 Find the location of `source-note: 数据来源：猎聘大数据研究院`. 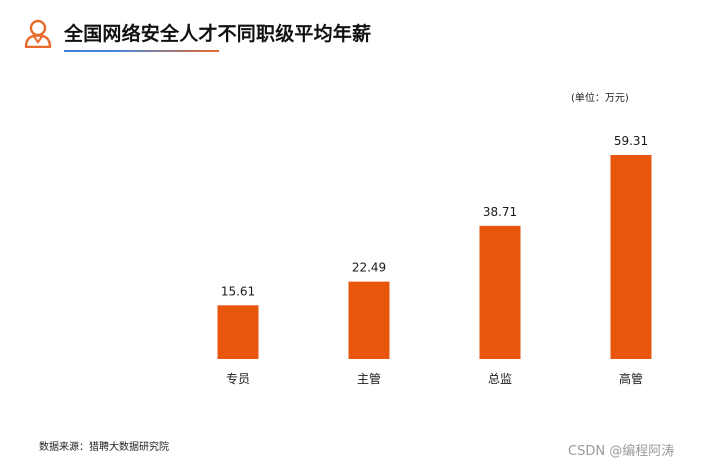

source-note: 数据来源：猎聘大数据研究院 is located at coordinates (104, 447).